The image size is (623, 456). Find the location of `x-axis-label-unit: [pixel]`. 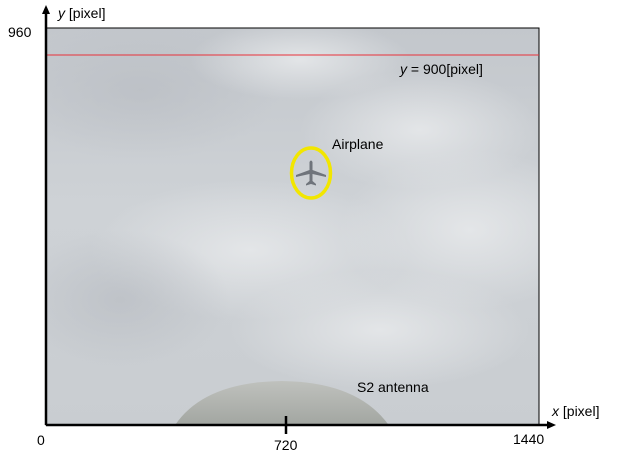

x-axis-label-unit: [pixel] is located at coordinates (579, 411).